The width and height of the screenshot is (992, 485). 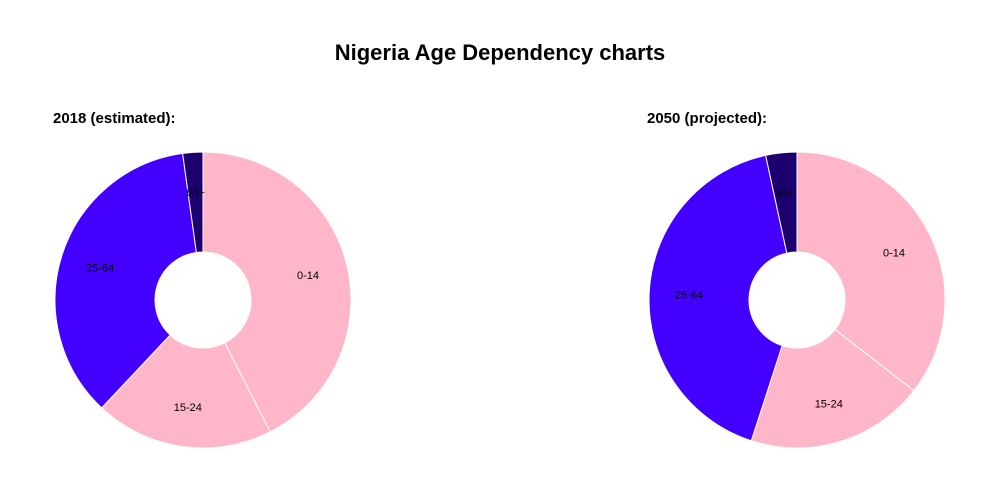 What do you see at coordinates (707, 118) in the screenshot?
I see `chart-2050-title: 2050 (projected):` at bounding box center [707, 118].